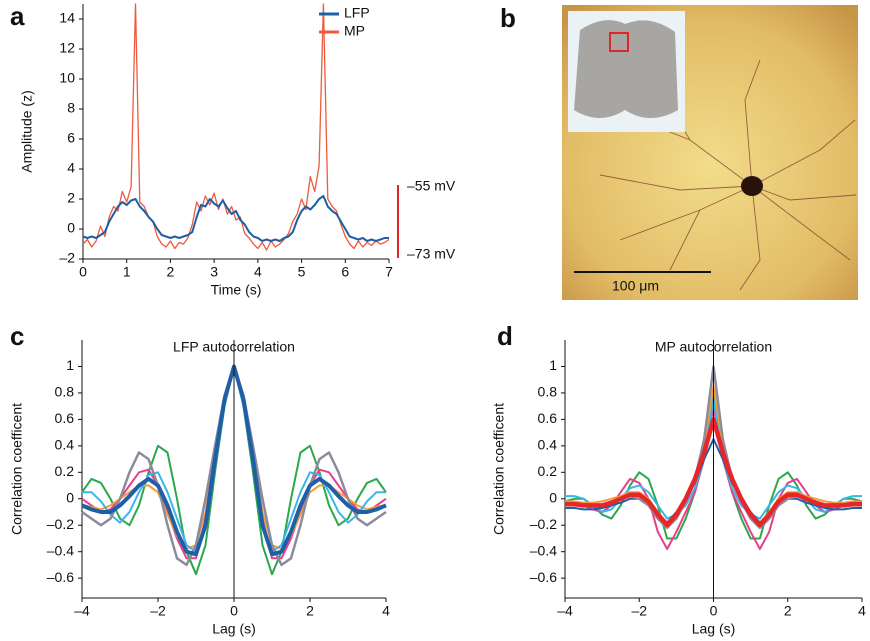 The height and width of the screenshot is (641, 870). I want to click on legend-label: MP, so click(354, 31).